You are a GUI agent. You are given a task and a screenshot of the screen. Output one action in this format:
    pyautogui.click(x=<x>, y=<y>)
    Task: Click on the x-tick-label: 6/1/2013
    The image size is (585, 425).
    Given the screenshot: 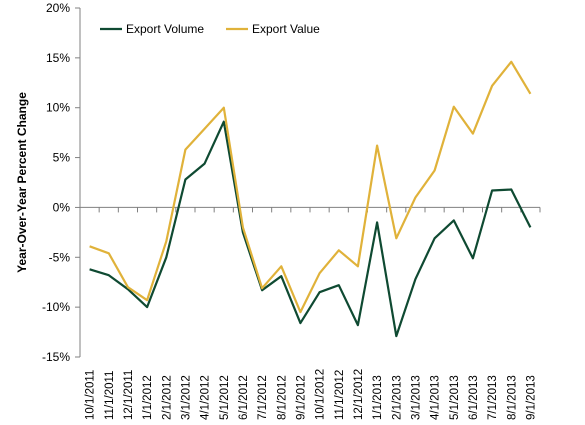 What is the action you would take?
    pyautogui.click(x=474, y=397)
    